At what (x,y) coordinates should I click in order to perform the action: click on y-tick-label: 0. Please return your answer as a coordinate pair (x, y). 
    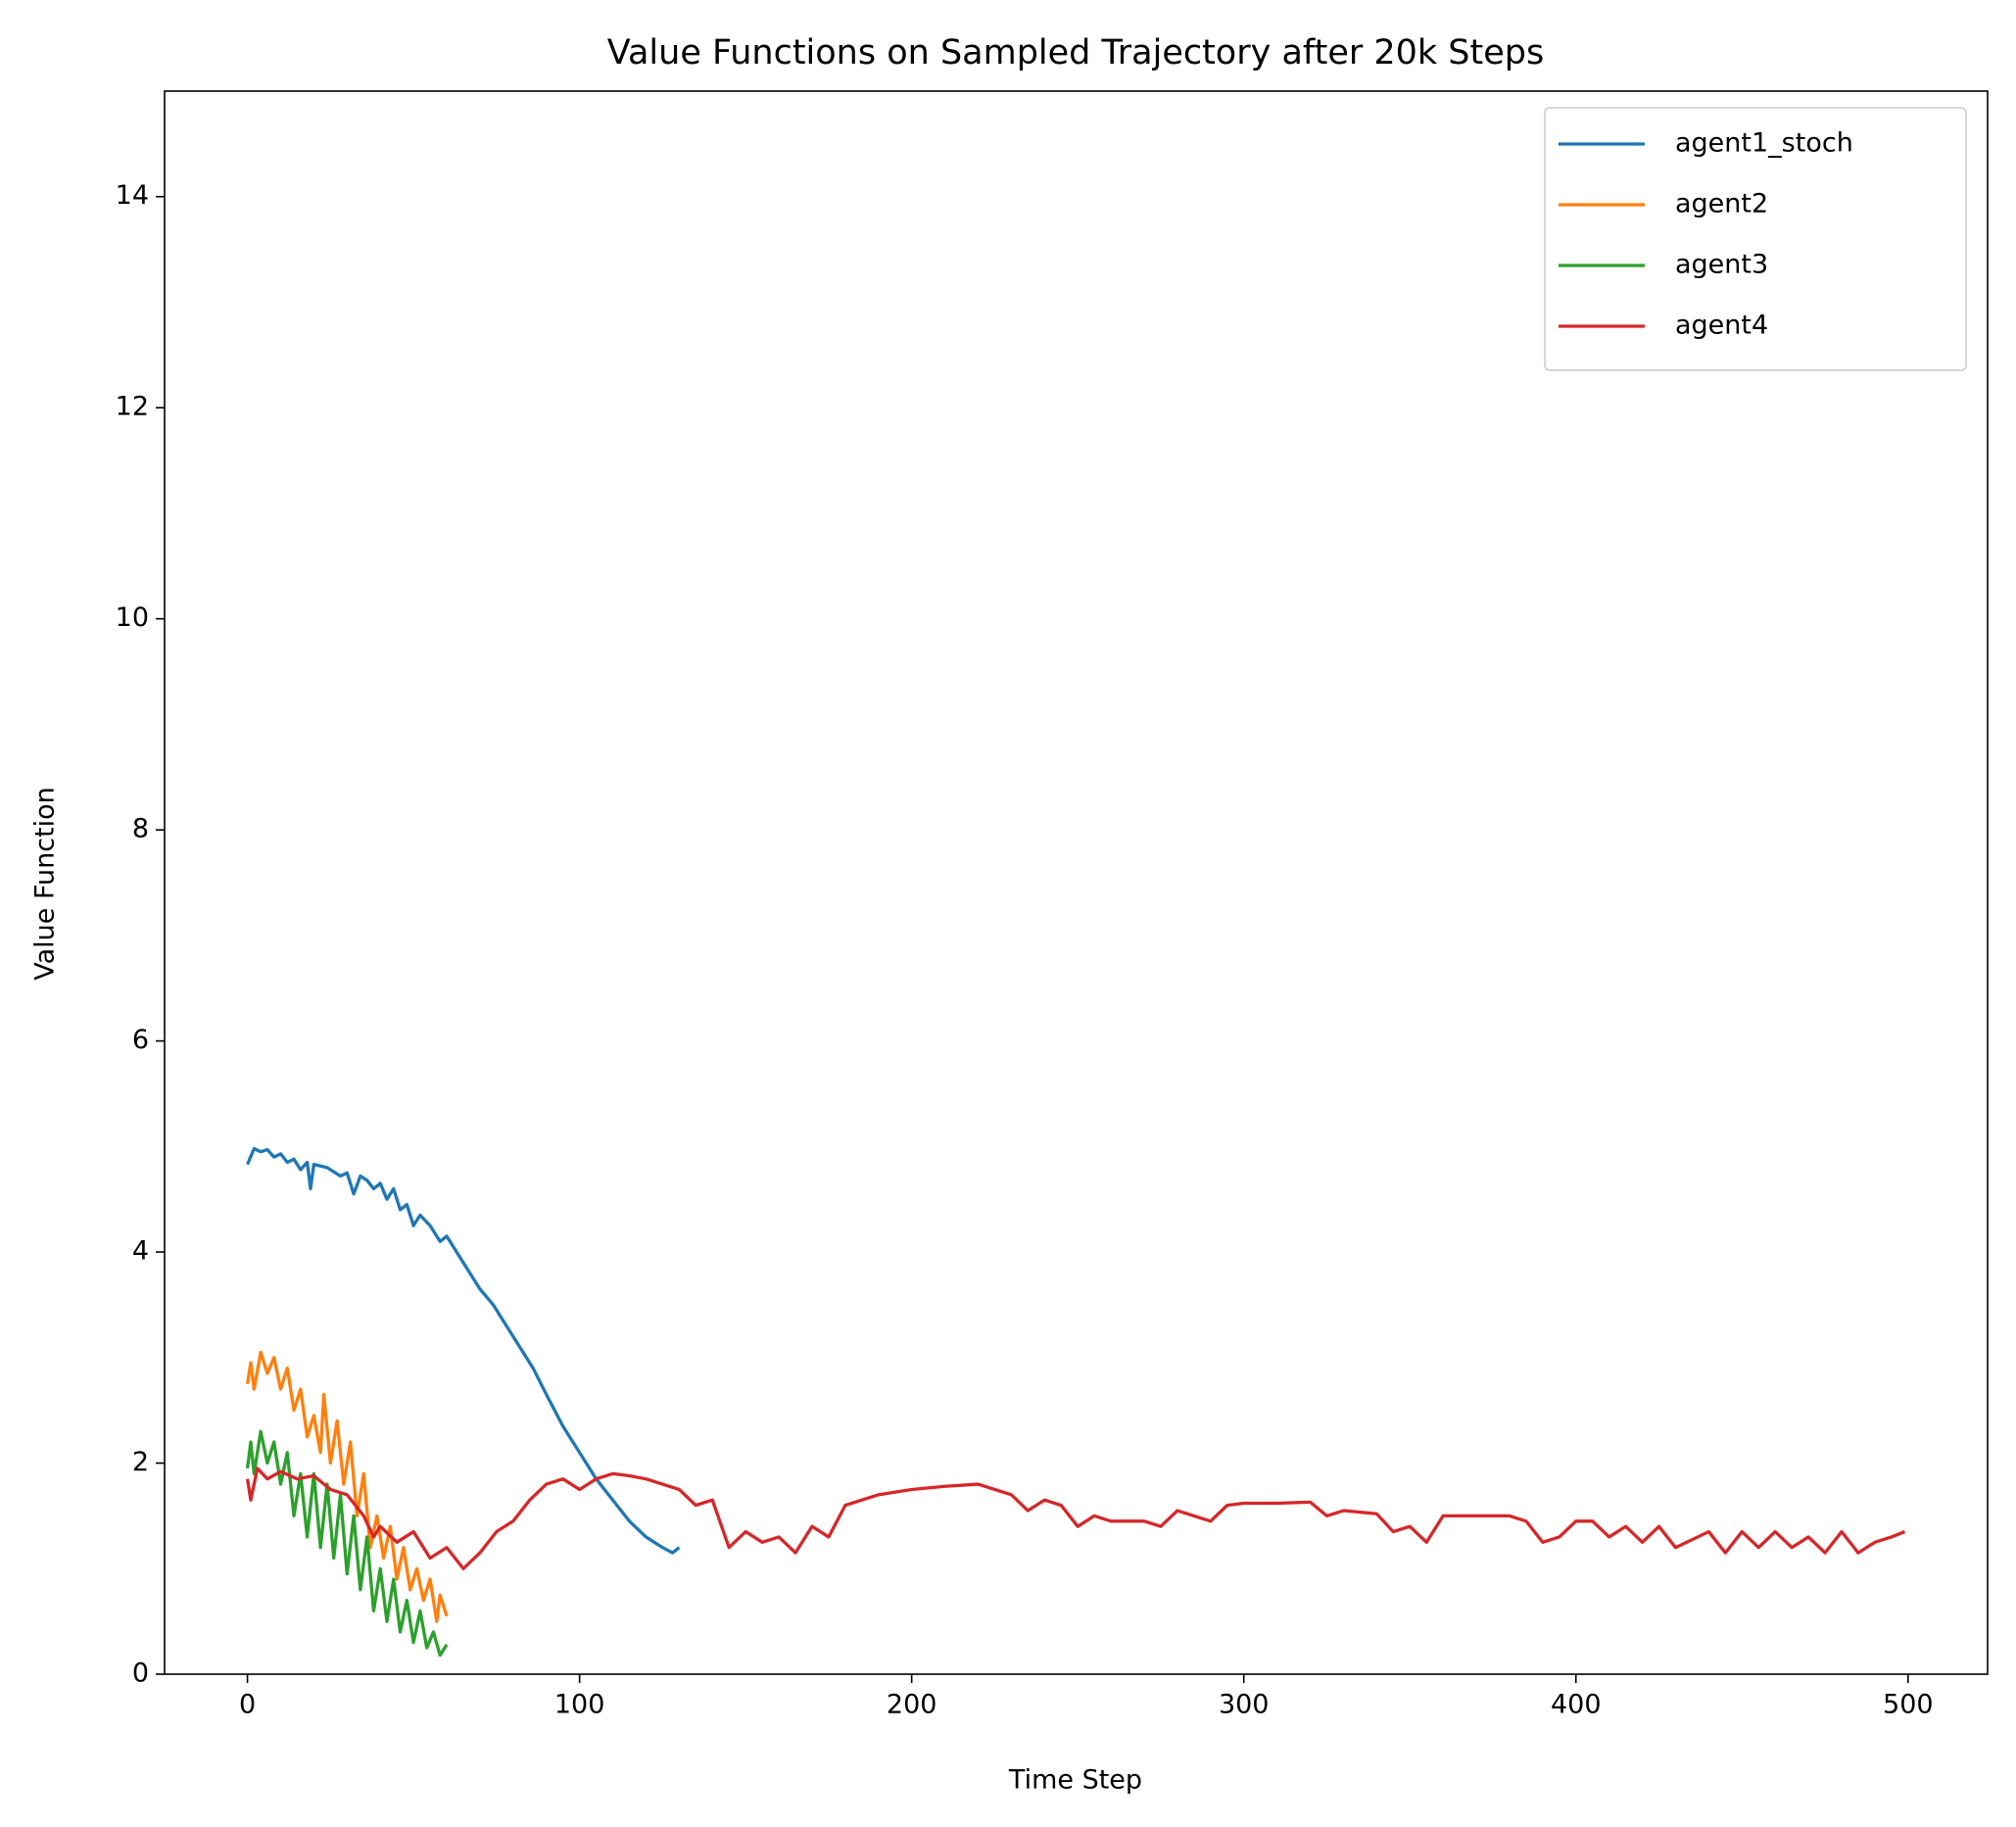
    Looking at the image, I should click on (140, 1674).